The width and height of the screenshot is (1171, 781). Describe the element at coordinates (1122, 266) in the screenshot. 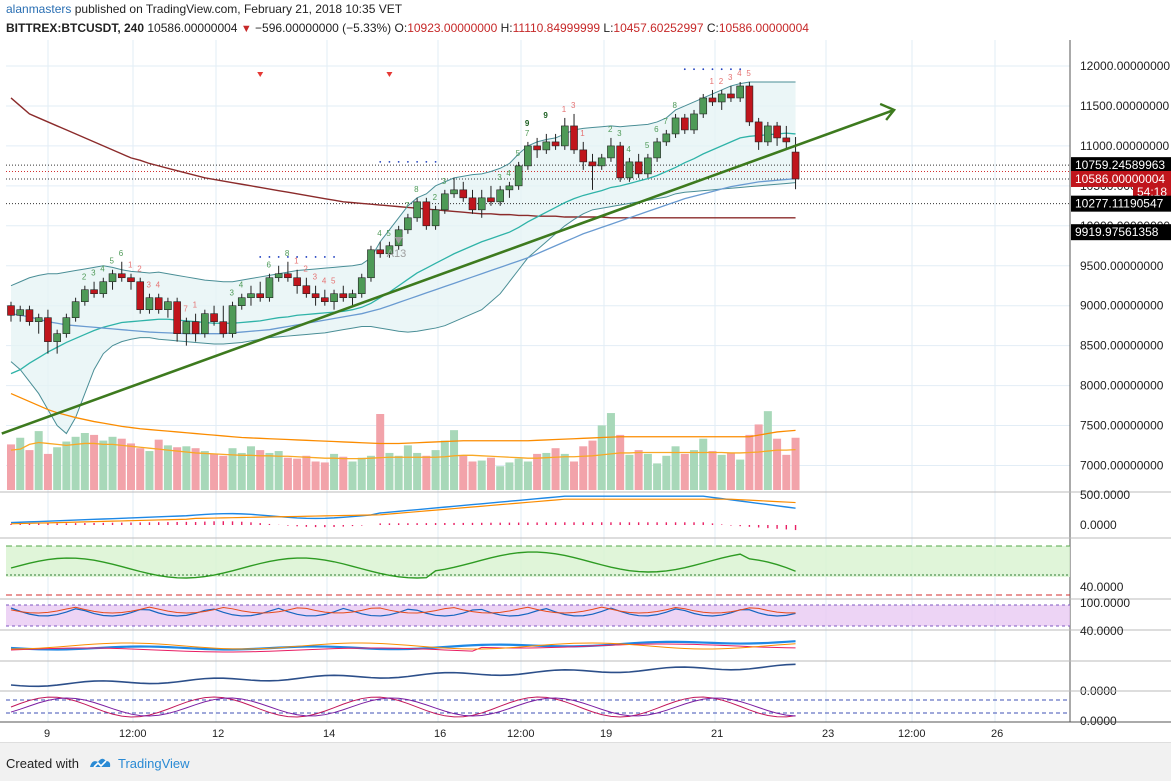

I see `price-axis-tick: 9500.00000000` at that location.